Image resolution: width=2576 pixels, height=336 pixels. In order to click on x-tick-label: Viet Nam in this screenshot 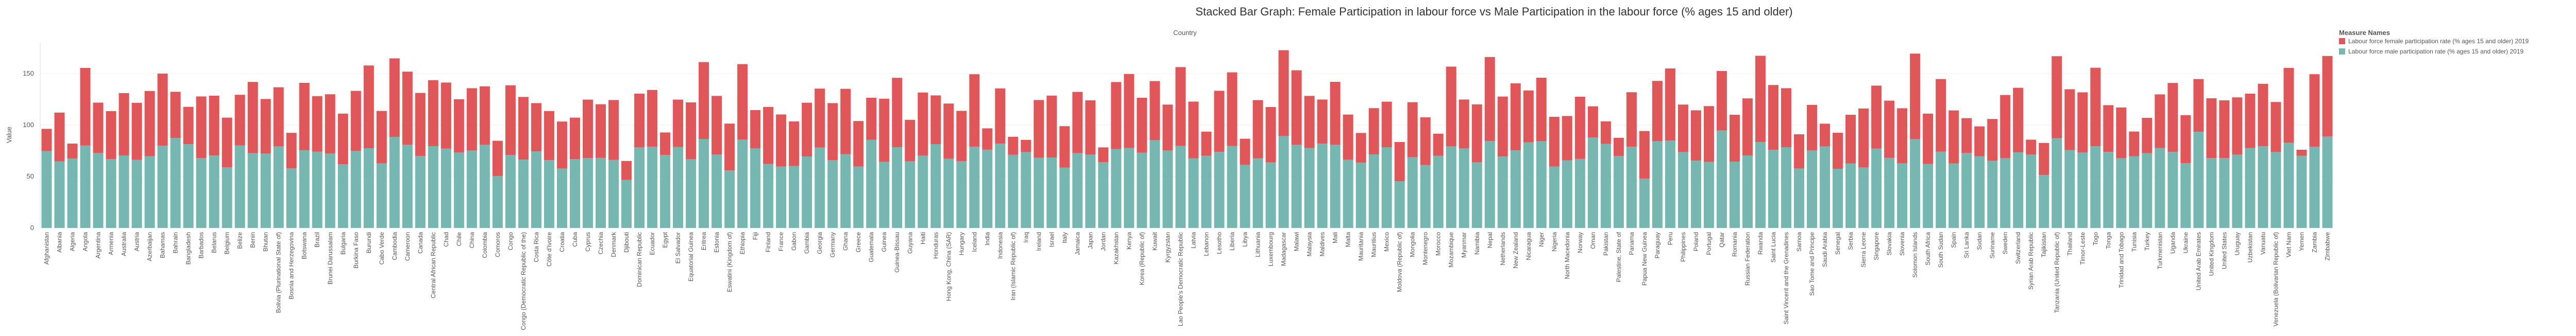, I will do `click(2289, 244)`.